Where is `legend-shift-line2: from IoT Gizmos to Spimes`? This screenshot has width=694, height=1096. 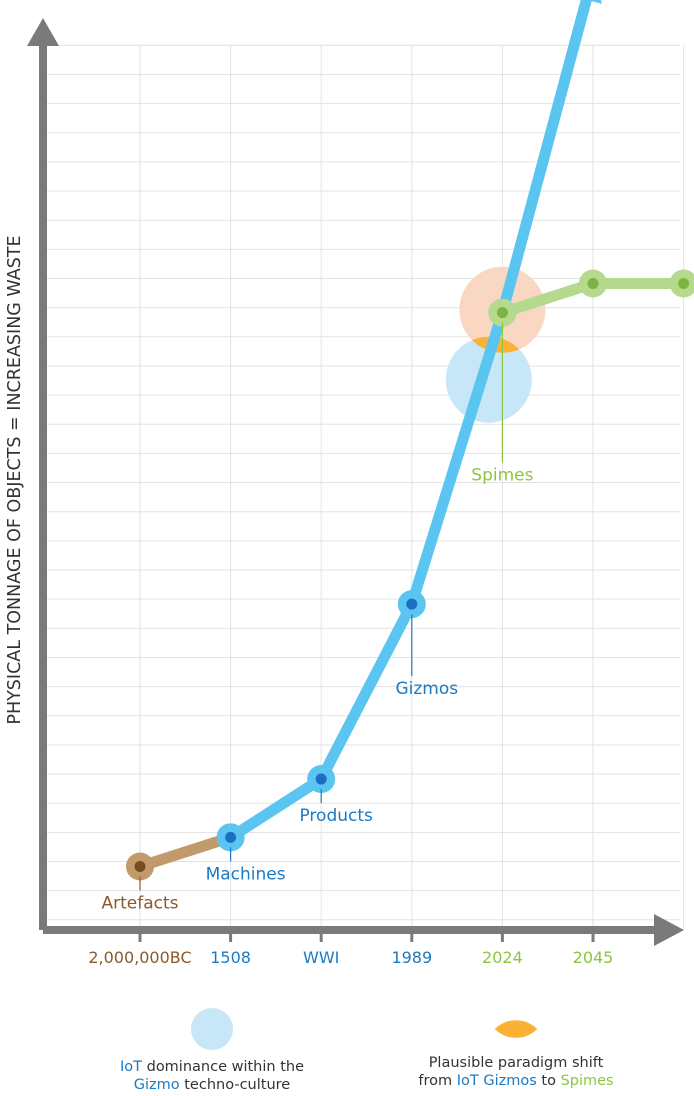
legend-shift-line2: from IoT Gizmos to Spimes is located at coordinates (516, 1081).